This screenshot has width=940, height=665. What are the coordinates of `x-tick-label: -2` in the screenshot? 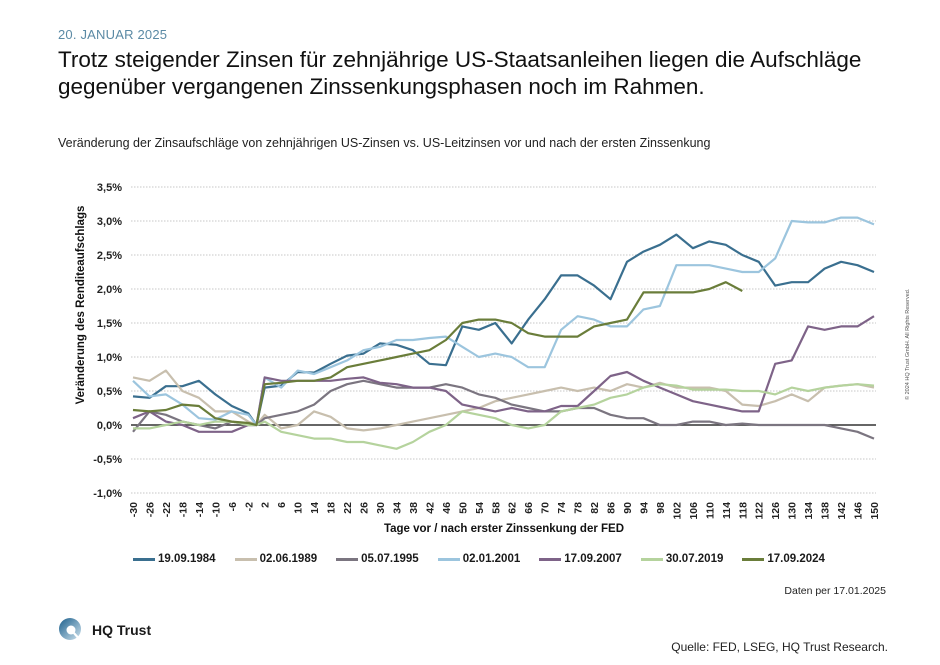 It's located at (249, 506).